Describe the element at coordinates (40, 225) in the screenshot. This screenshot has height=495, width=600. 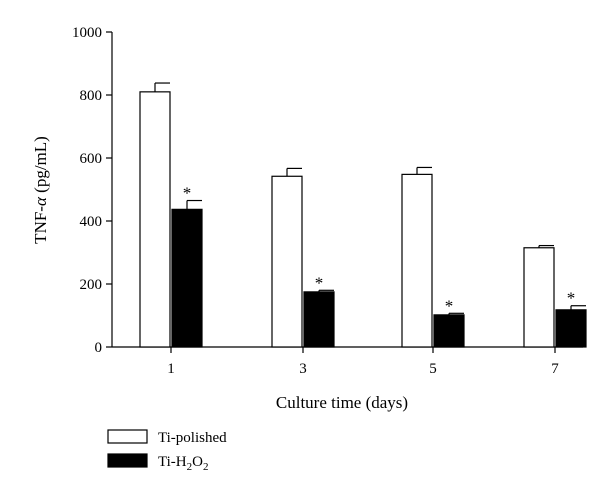
I see `y-axis-title-main: TNF-` at that location.